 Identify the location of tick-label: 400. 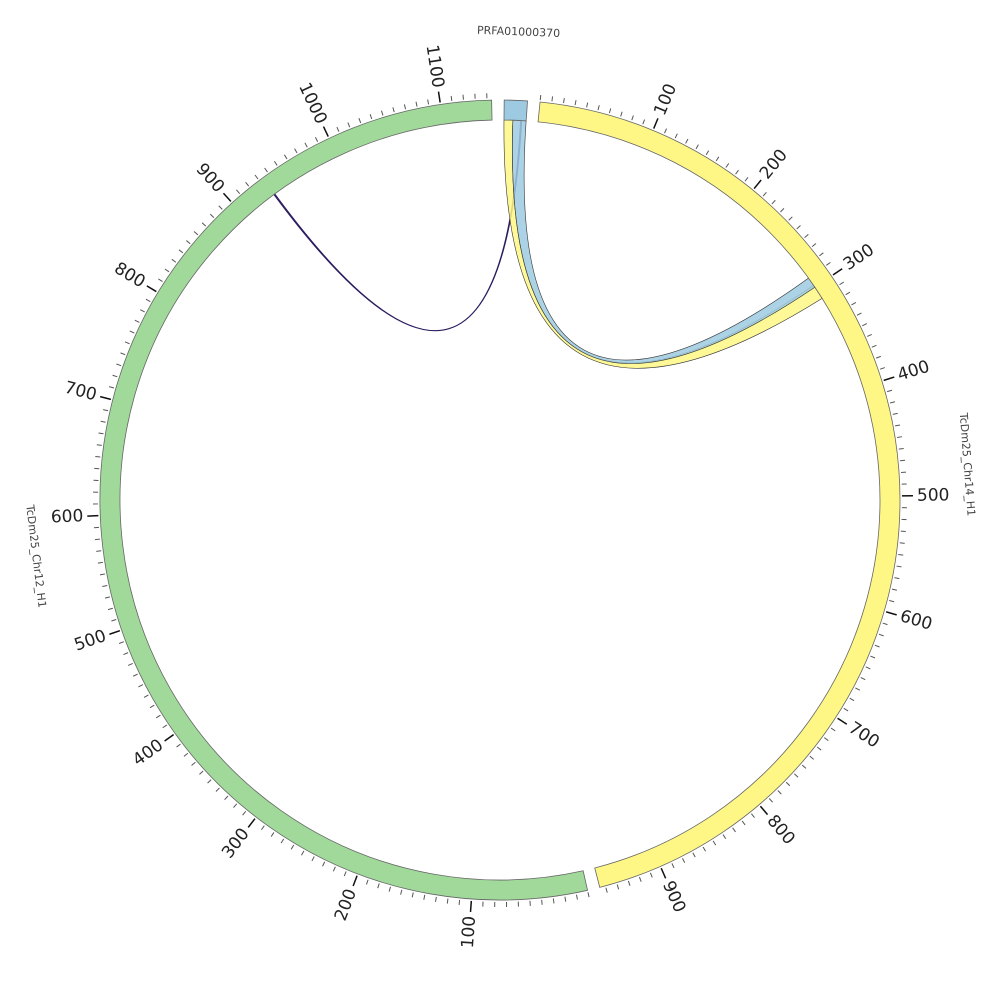
(913, 371).